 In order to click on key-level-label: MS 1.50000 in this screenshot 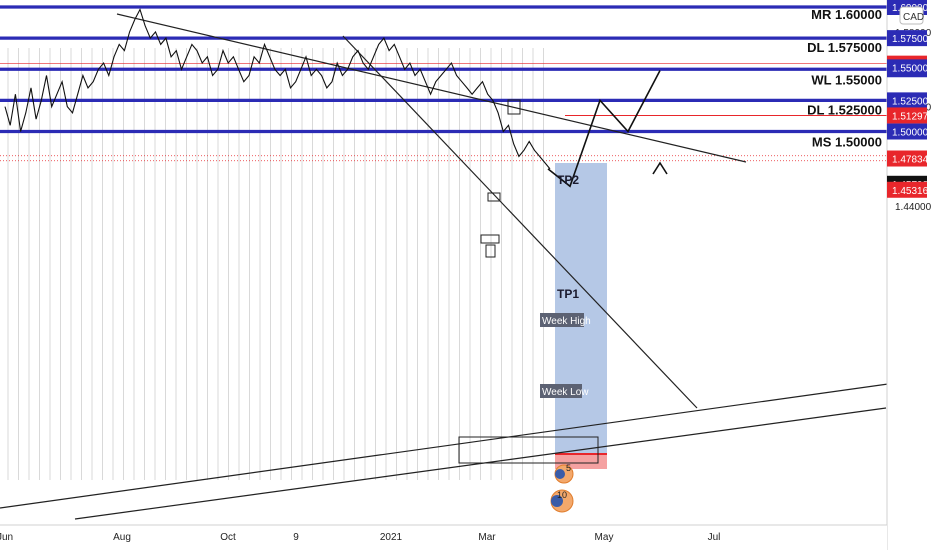, I will do `click(847, 142)`.